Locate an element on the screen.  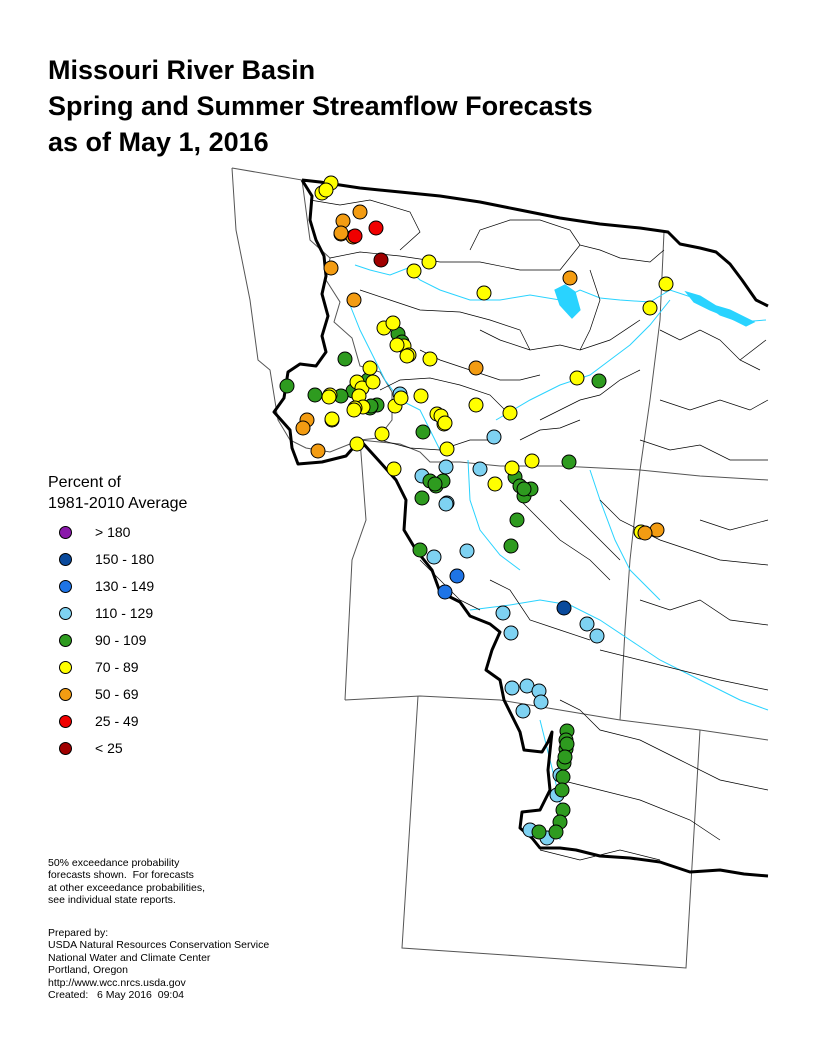
credits-line-4: Portland, Oregon is located at coordinates (88, 970).